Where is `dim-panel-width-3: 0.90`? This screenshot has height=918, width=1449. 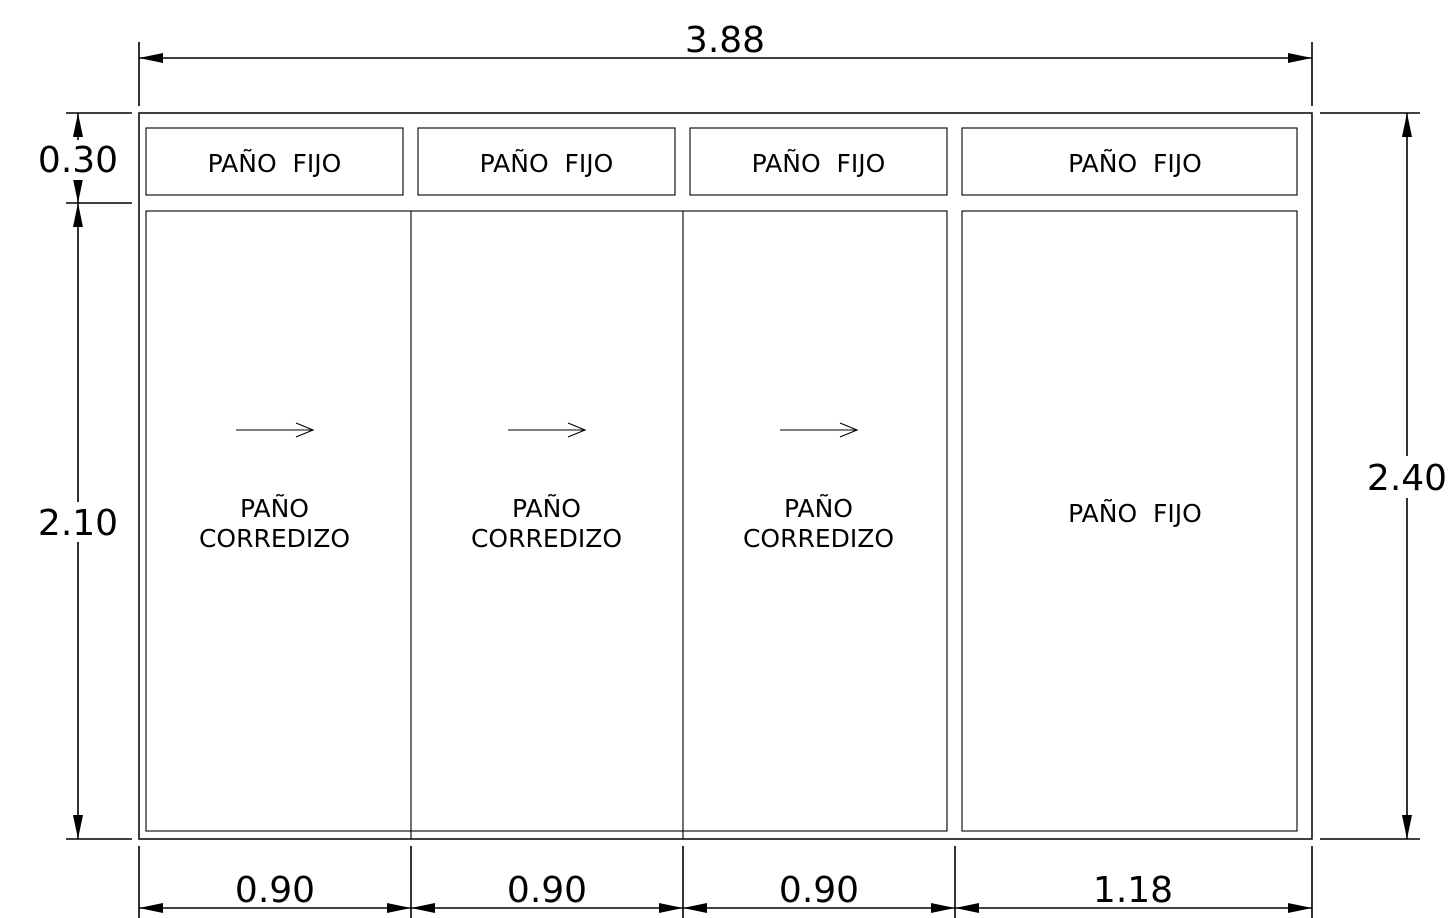
dim-panel-width-3: 0.90 is located at coordinates (819, 890).